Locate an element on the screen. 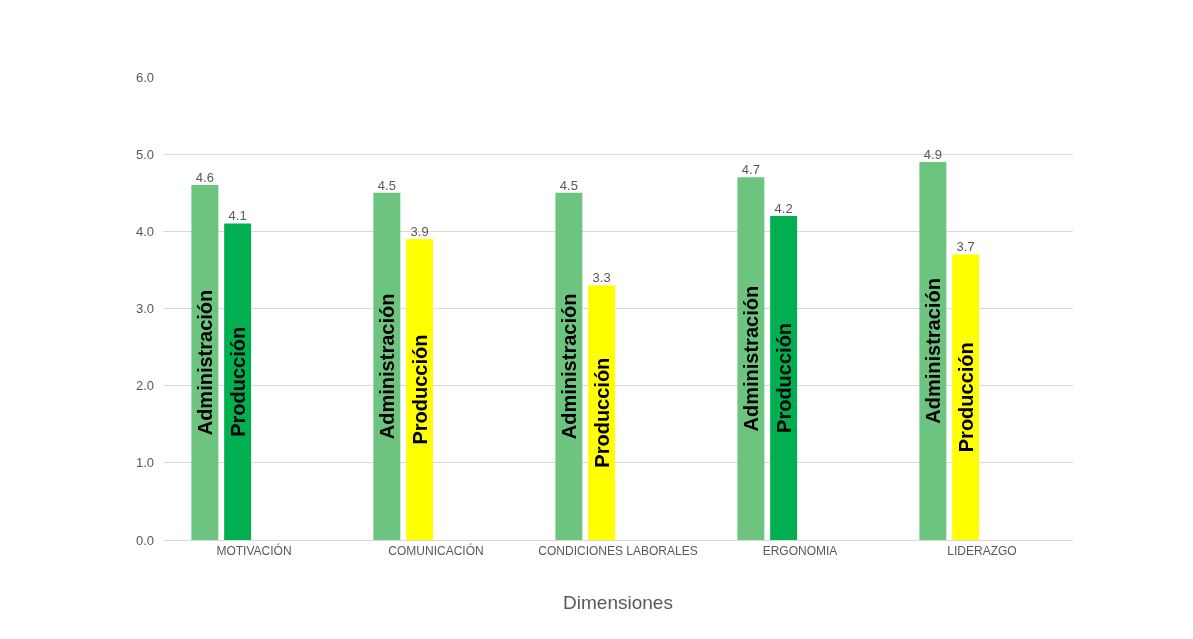  y-tick-label: 1.0 is located at coordinates (144, 463).